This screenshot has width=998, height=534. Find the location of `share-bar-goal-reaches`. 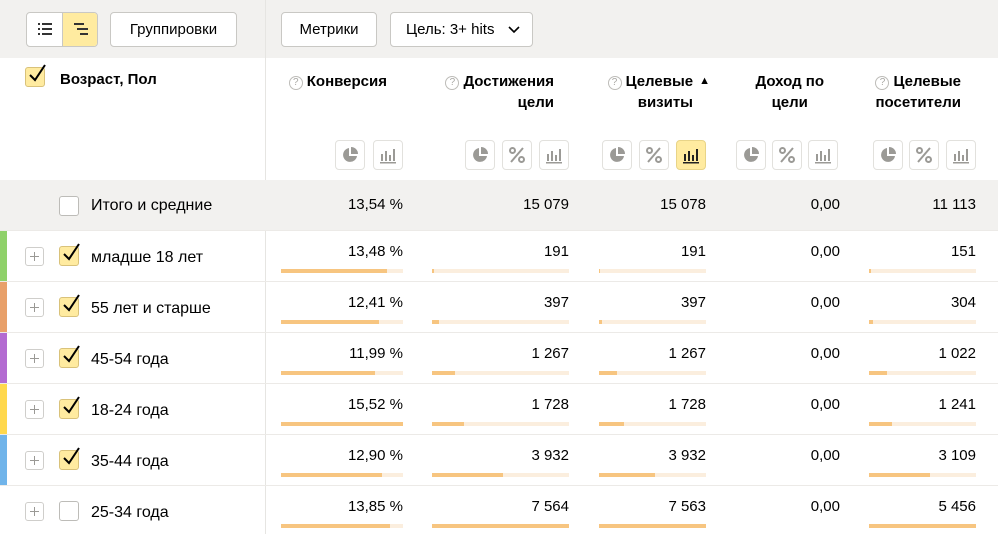

share-bar-goal-reaches is located at coordinates (500, 373).